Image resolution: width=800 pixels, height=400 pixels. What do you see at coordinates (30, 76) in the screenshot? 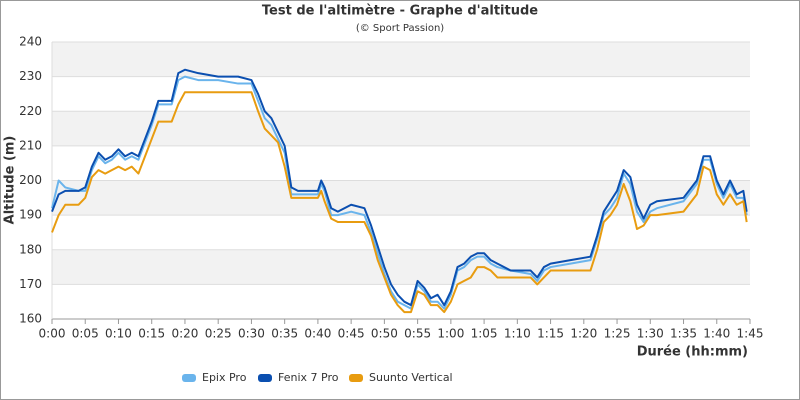
I see `y-tick-label: 230` at bounding box center [30, 76].